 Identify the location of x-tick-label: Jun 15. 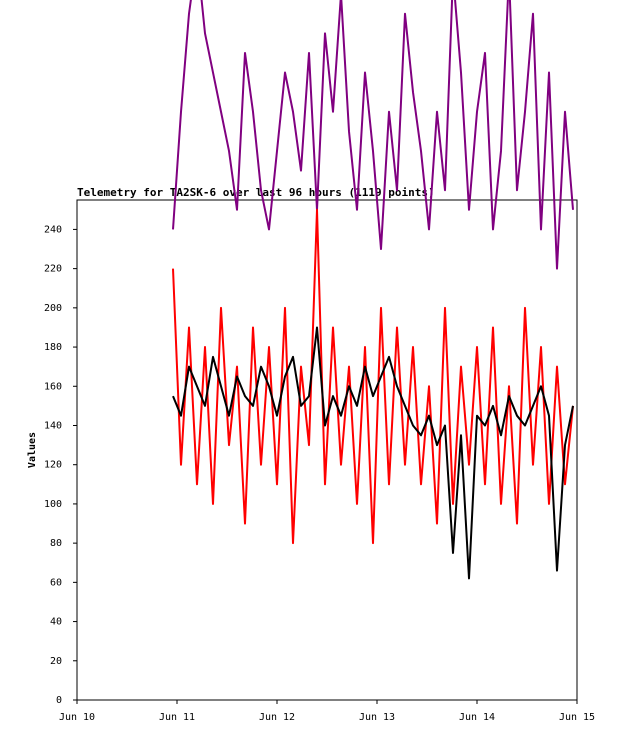
(577, 717).